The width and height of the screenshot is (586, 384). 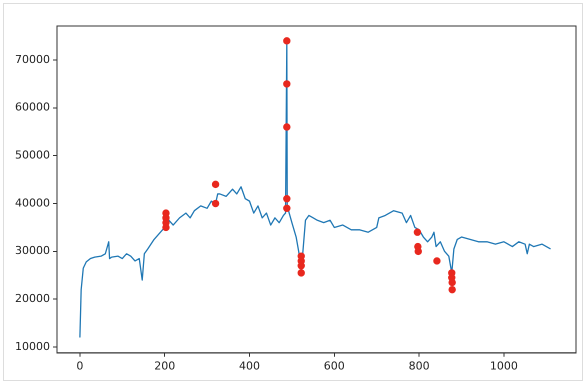 What do you see at coordinates (32, 299) in the screenshot?
I see `y-tick-label: 20000` at bounding box center [32, 299].